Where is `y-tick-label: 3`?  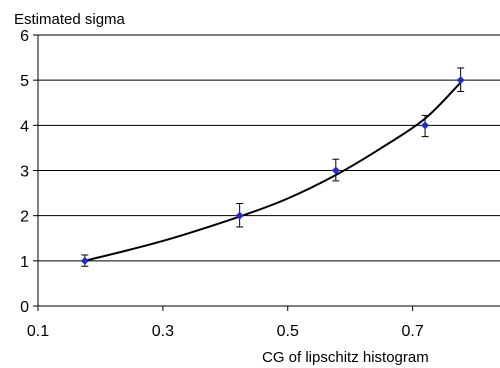 y-tick-label: 3 is located at coordinates (24, 172).